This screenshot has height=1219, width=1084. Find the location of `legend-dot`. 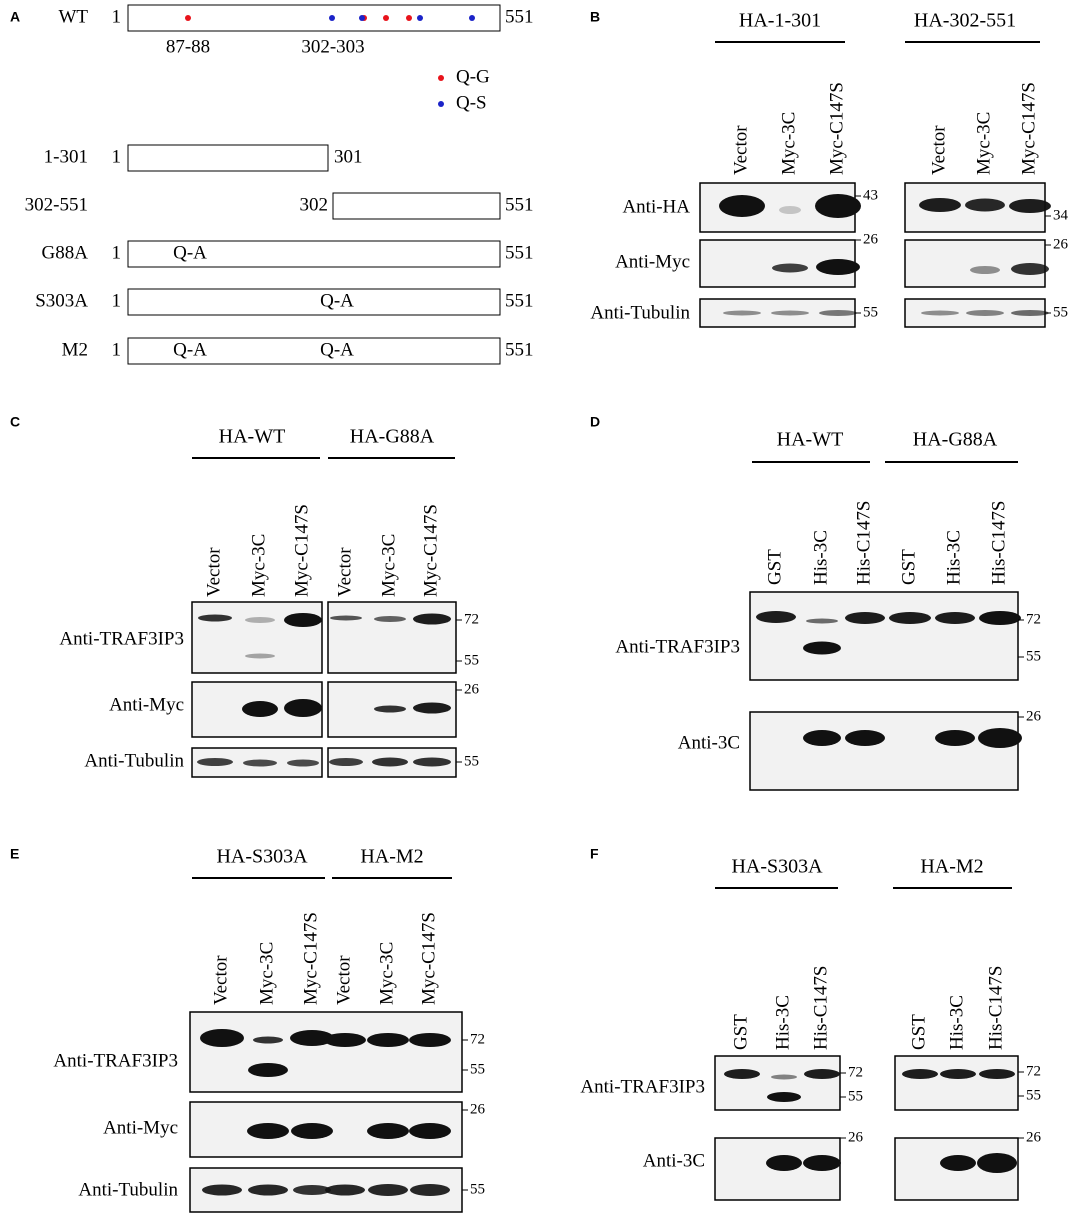

legend-dot is located at coordinates (441, 78).